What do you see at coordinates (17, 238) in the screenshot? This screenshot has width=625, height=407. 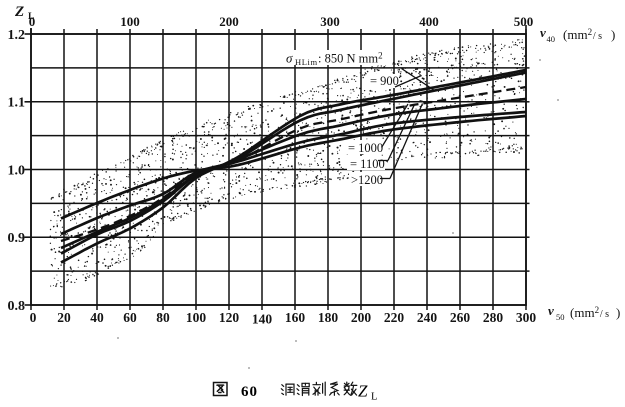 I see `svg-text: 0.9` at bounding box center [17, 238].